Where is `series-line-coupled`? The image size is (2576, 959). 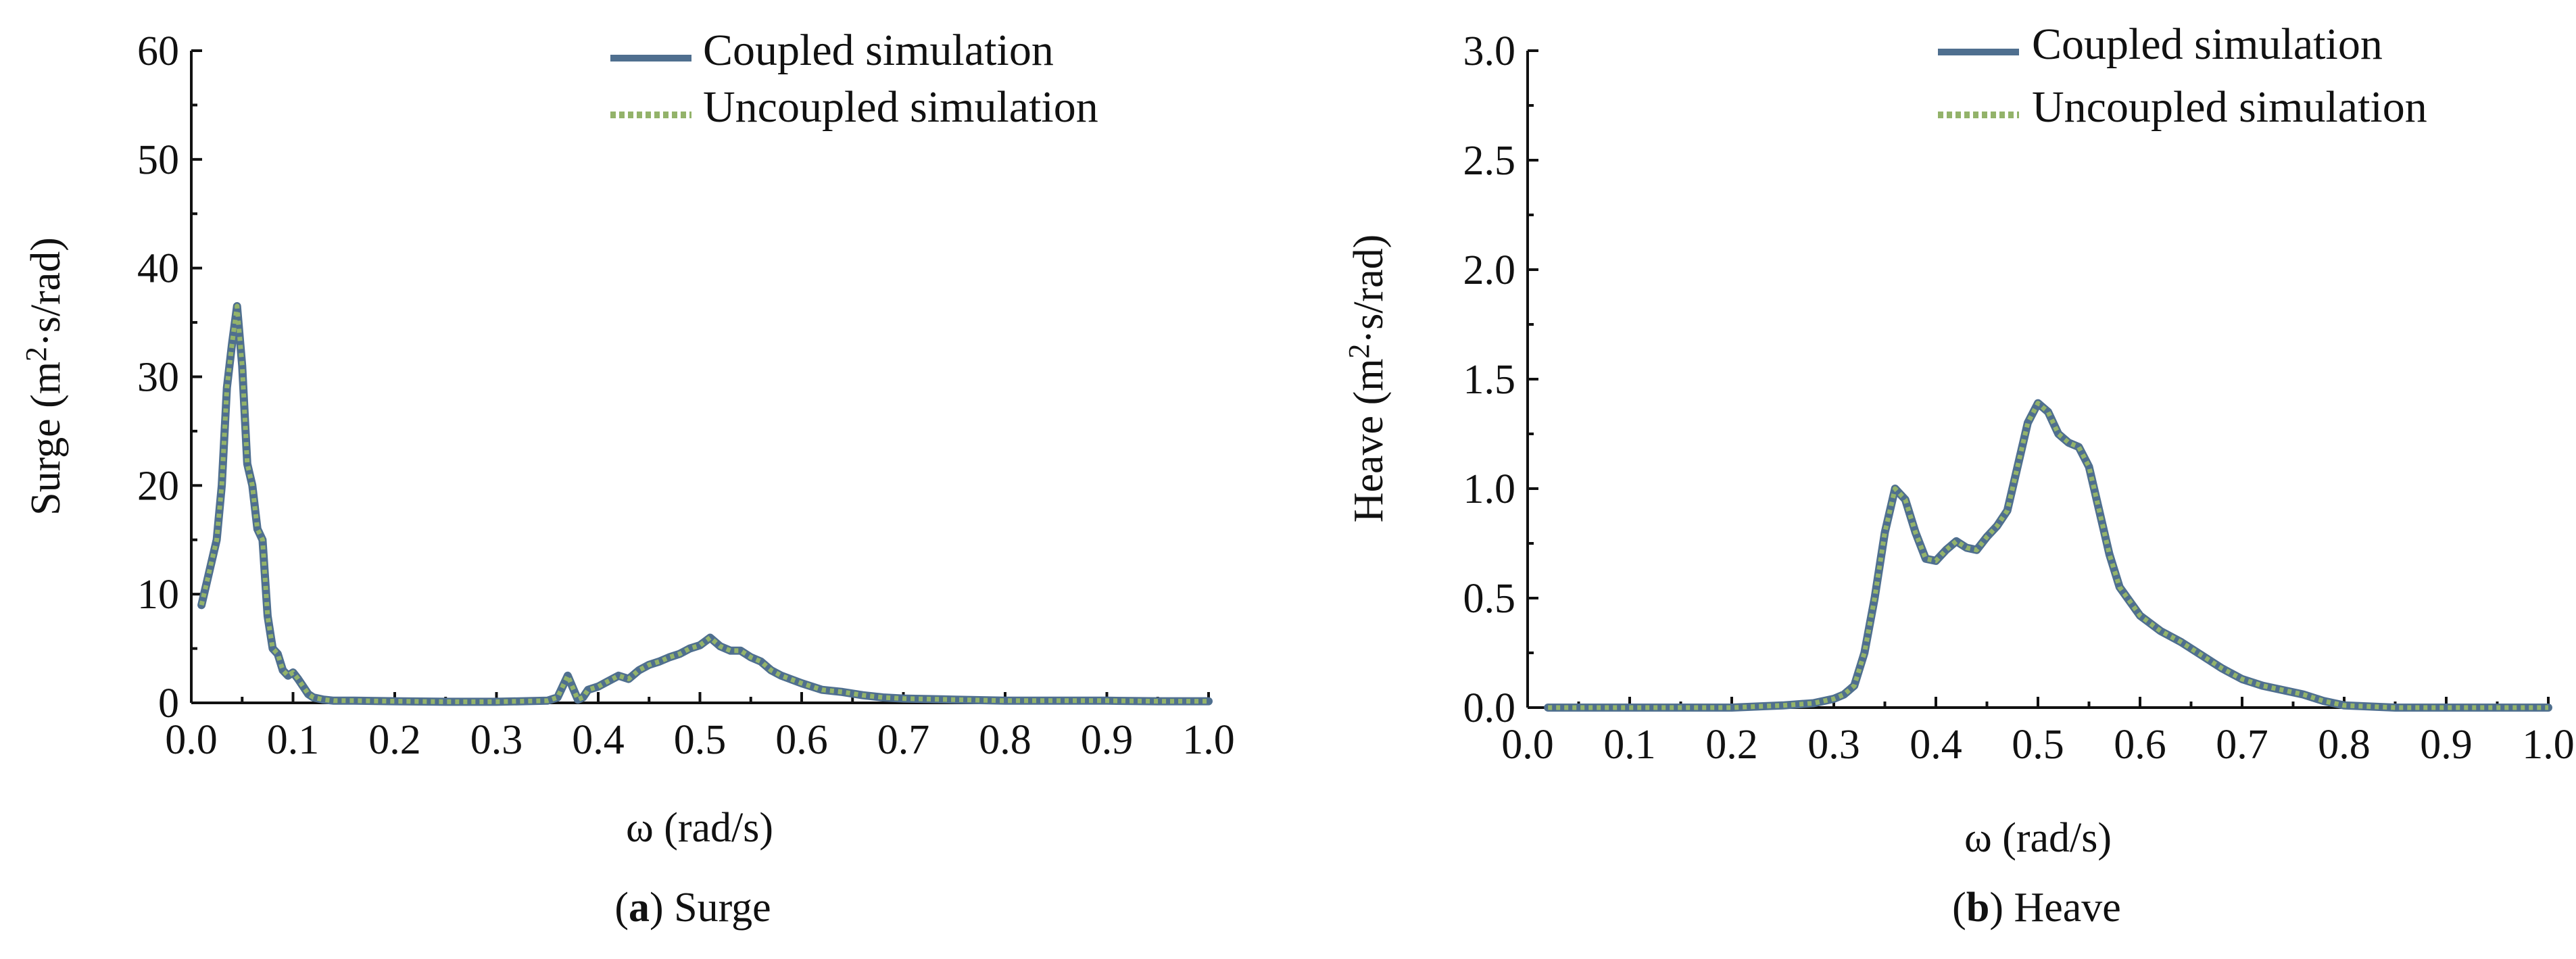 series-line-coupled is located at coordinates (2048, 555).